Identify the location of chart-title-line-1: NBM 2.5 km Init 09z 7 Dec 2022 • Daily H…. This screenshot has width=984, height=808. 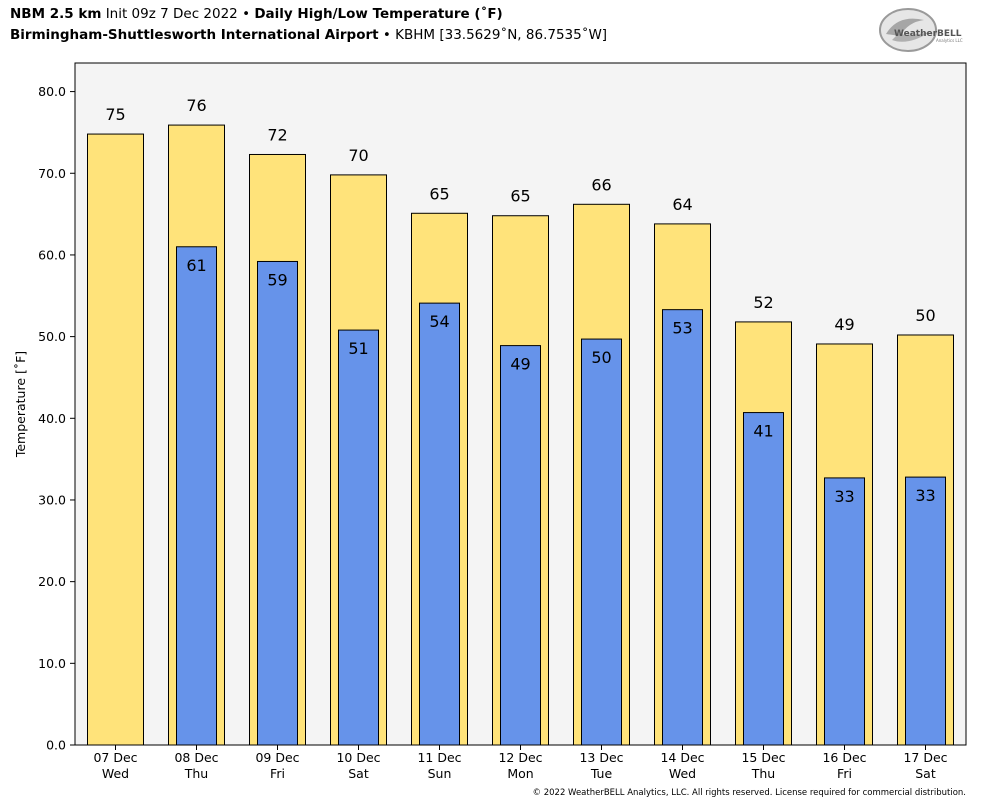
(256, 14).